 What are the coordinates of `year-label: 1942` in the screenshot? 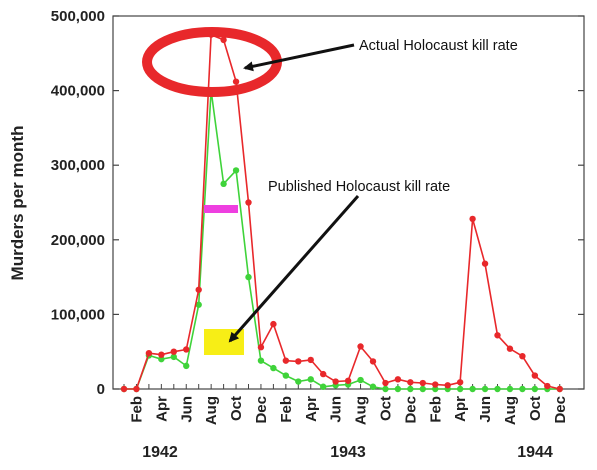 It's located at (160, 452).